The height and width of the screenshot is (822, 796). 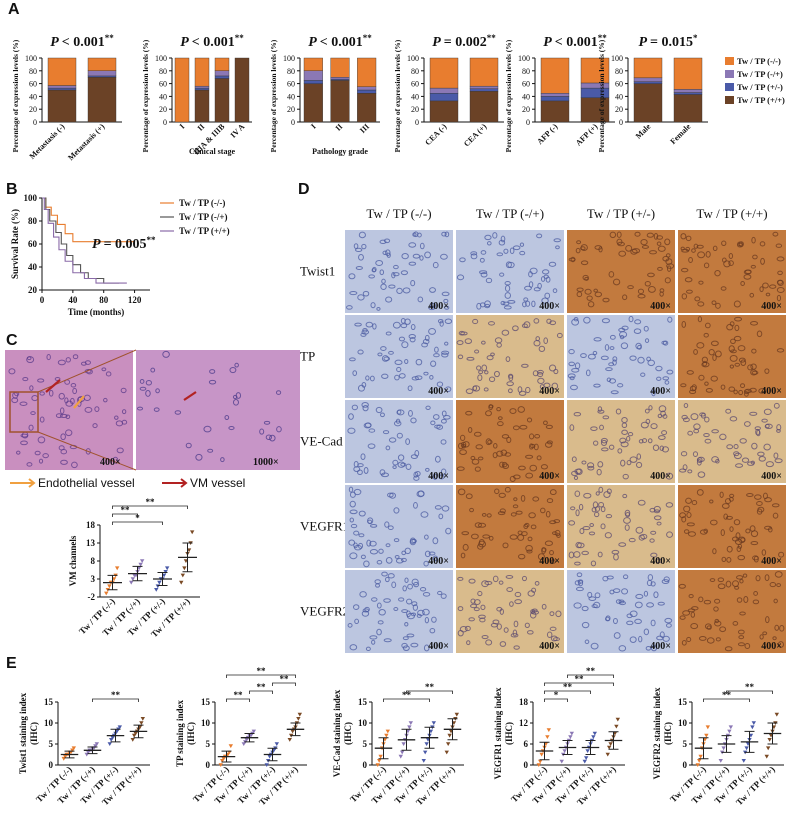 I want to click on y-tick-label: -2, so click(x=92, y=597).